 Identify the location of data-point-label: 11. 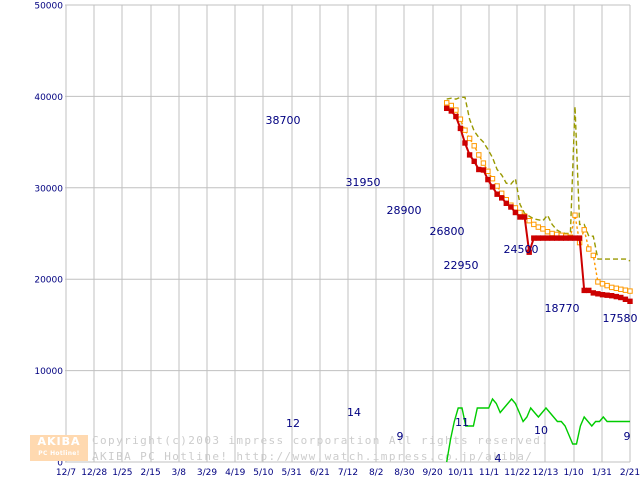
(462, 422).